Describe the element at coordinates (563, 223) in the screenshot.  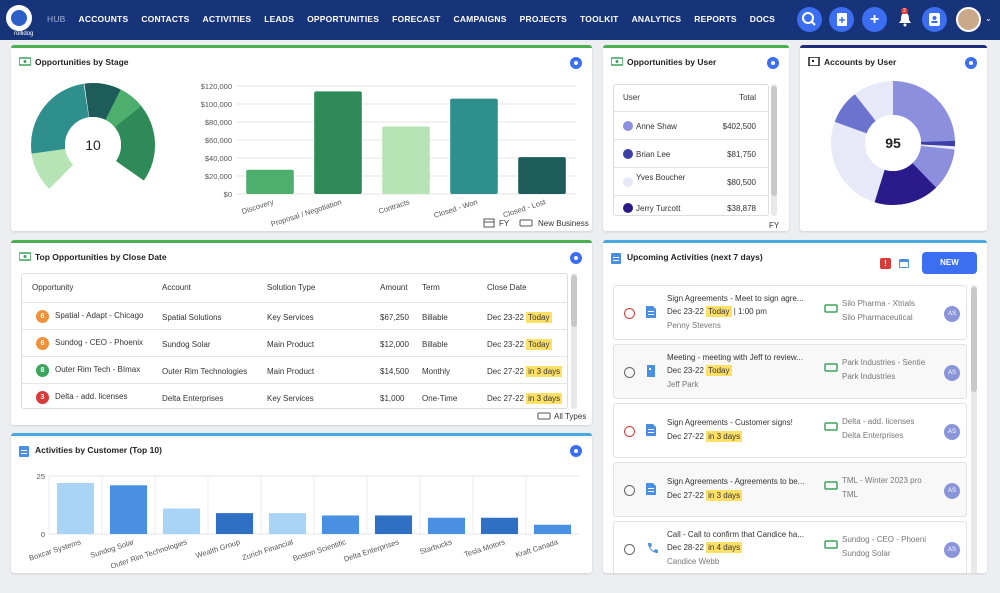
I see `business-type-label: New Business` at that location.